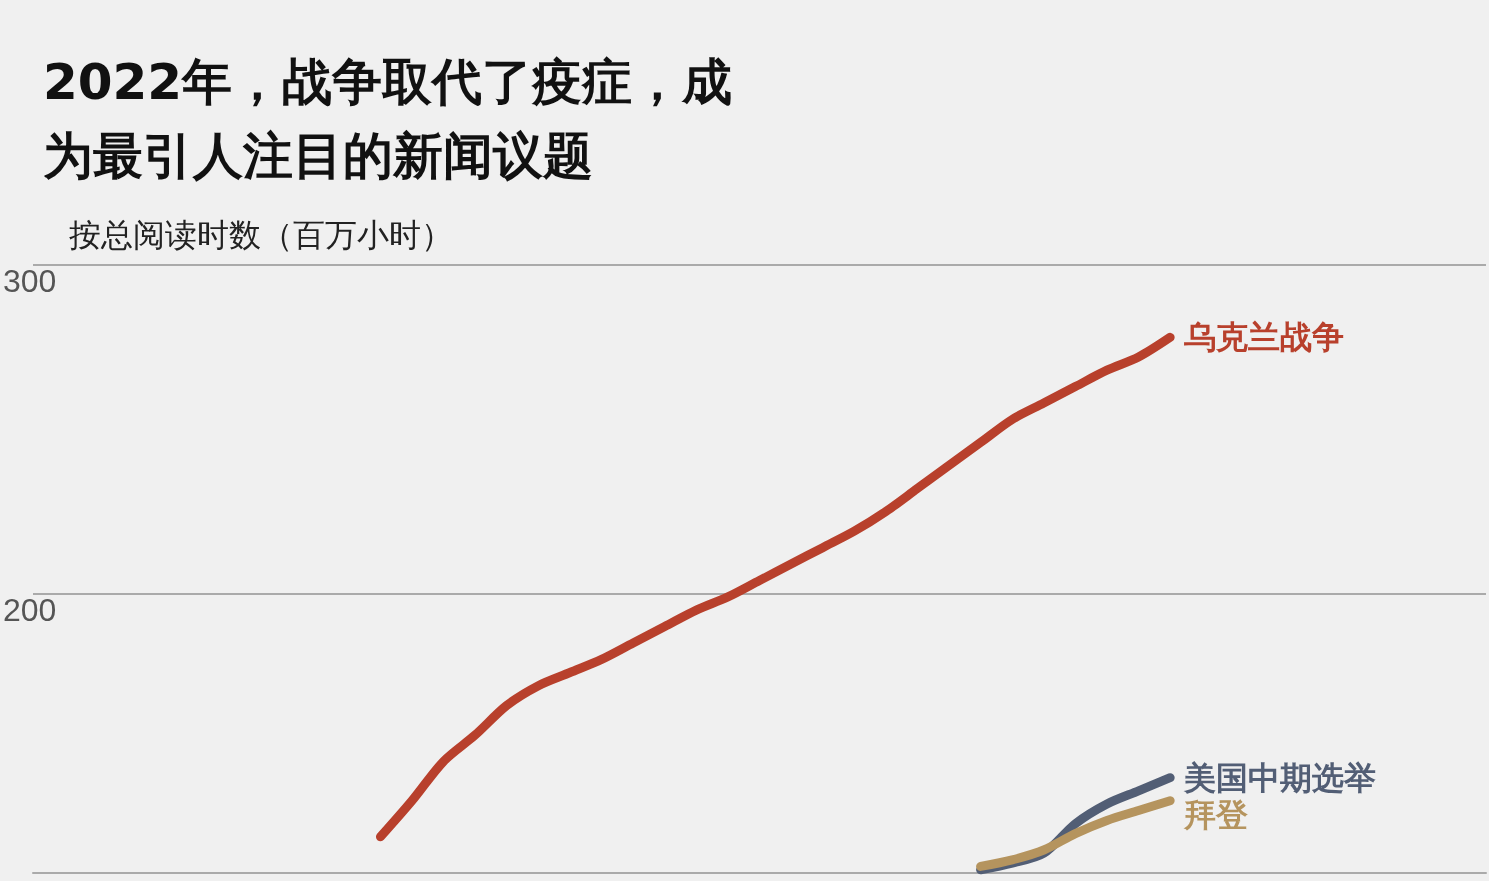  Describe the element at coordinates (388, 119) in the screenshot. I see `chart-title: 2022年，战争取代了疫症，成为最引人注目的新闻议题` at that location.